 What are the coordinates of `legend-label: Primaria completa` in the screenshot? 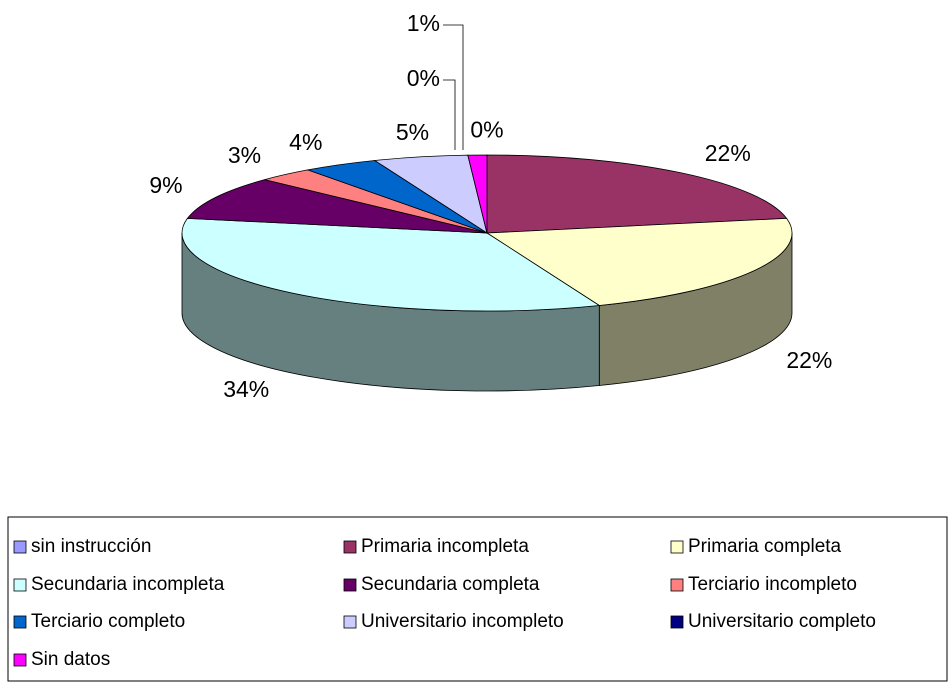 It's located at (765, 546).